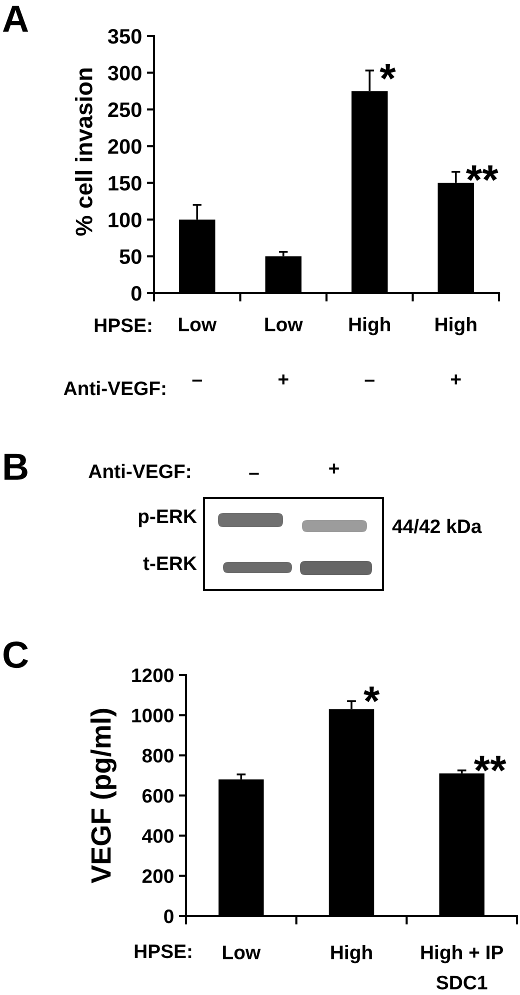  I want to click on x-tick-label: Low, so click(242, 953).